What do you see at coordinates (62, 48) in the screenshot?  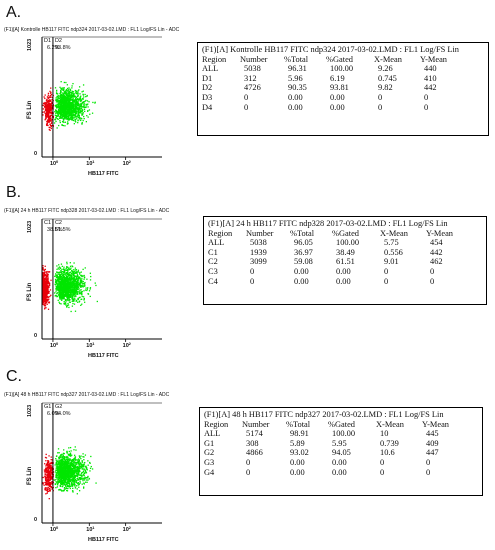 I see `gate-percent: 93.8%` at bounding box center [62, 48].